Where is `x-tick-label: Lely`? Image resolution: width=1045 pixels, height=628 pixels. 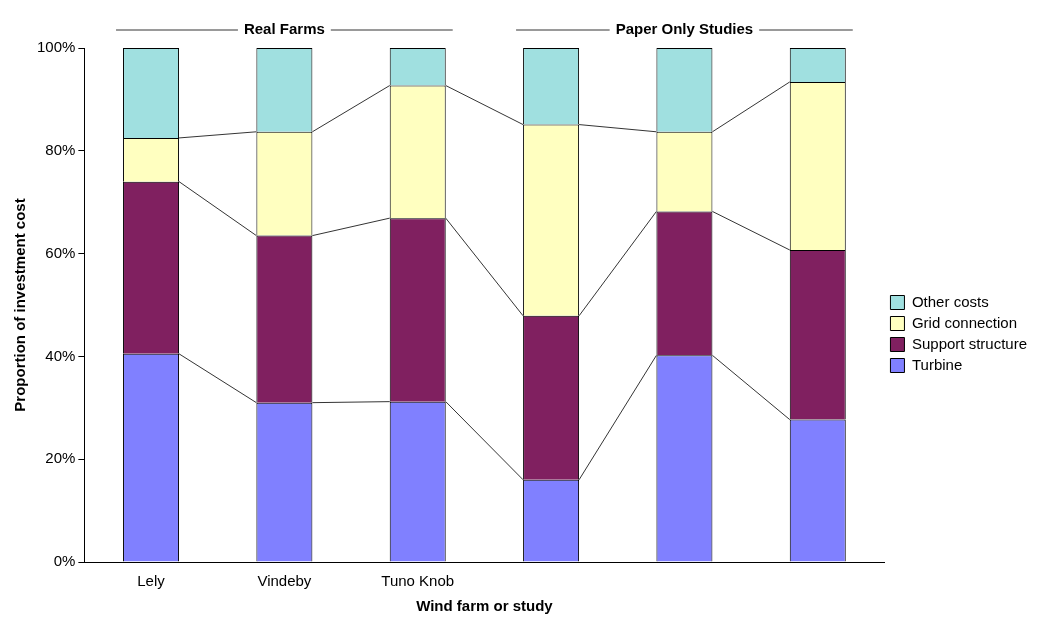
x-tick-label: Lely is located at coordinates (151, 581).